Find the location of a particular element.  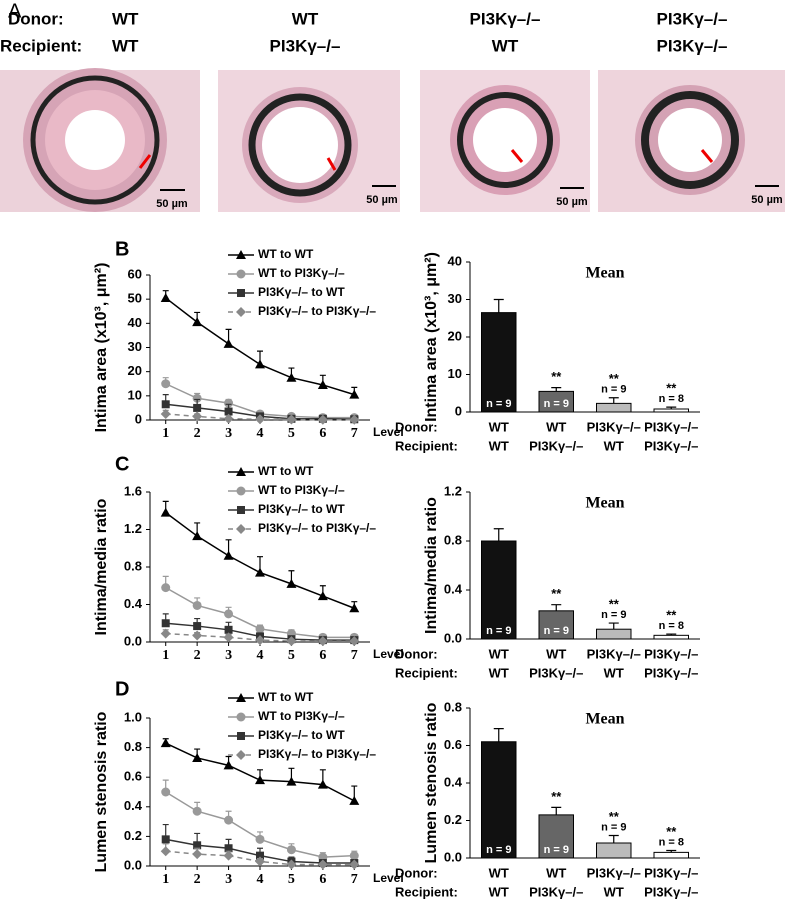

y-tick-label: 40 is located at coordinates (135, 322).